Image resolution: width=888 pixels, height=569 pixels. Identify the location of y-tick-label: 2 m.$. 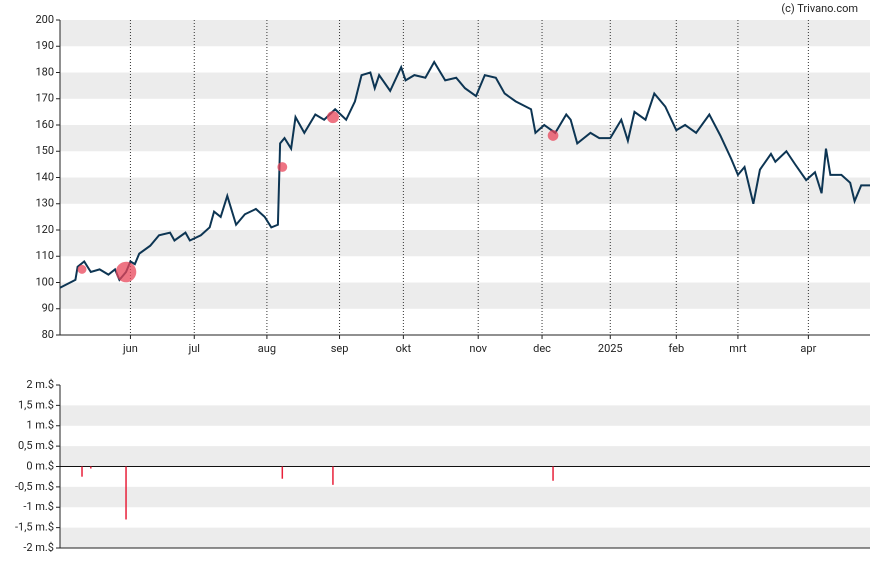
(40, 384).